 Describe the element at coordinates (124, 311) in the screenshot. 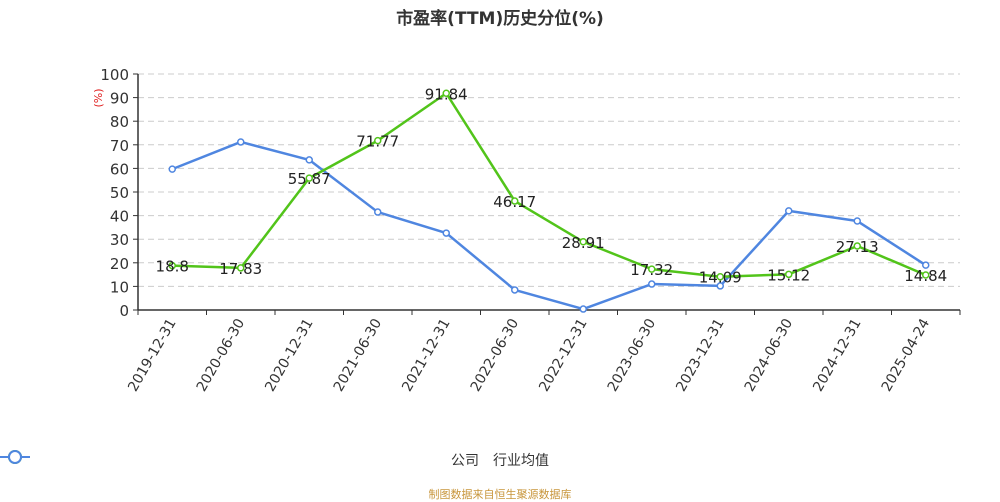

I see `y-tick-label: 0` at that location.